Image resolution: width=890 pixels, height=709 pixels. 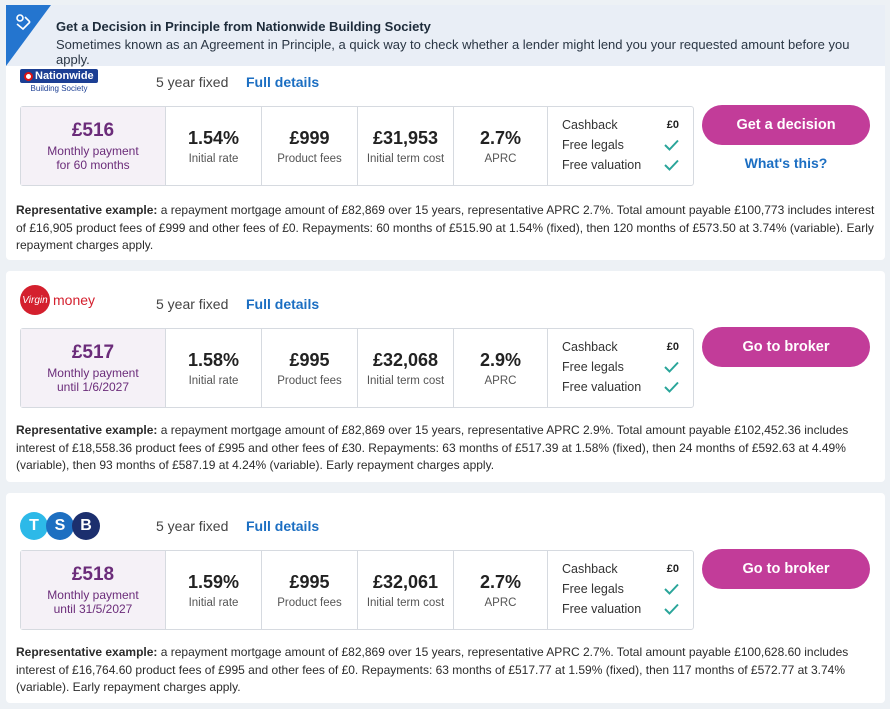 I want to click on virgin-logo-text: money, so click(x=74, y=300).